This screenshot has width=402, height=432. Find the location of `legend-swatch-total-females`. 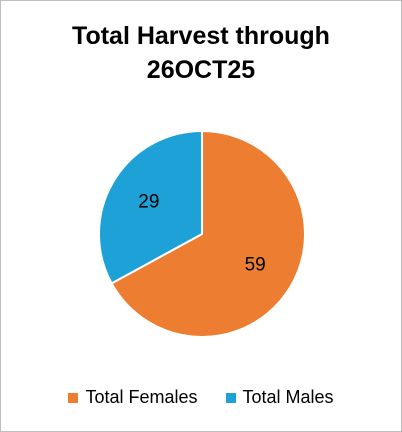

legend-swatch-total-females is located at coordinates (73, 397).